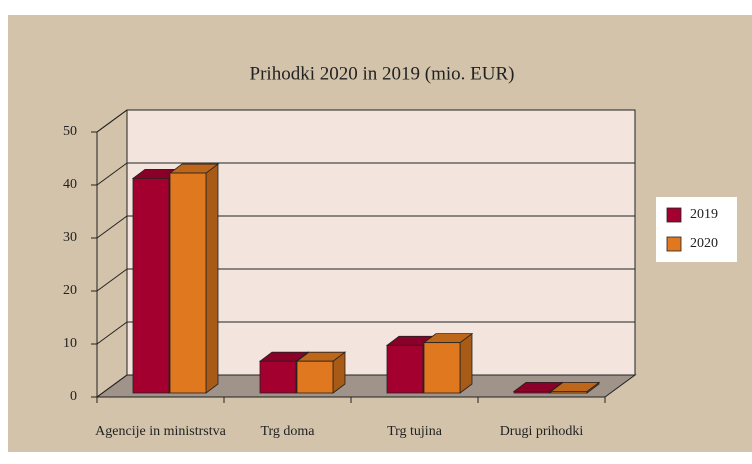 This screenshot has width=752, height=464. What do you see at coordinates (287, 431) in the screenshot?
I see `x-tick-label: Trg doma` at bounding box center [287, 431].